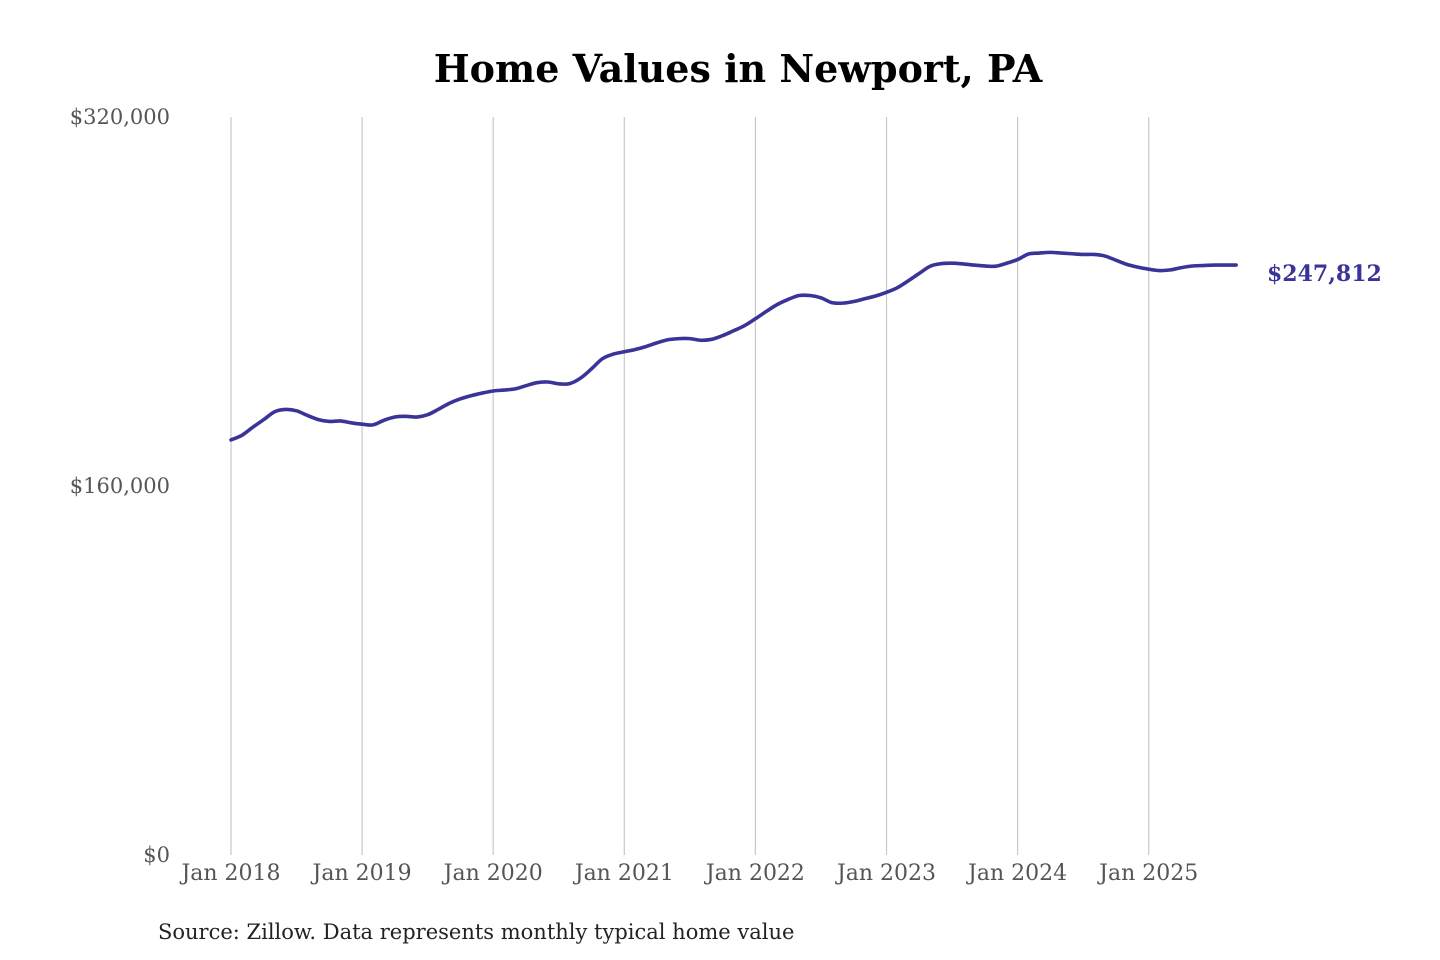  Describe the element at coordinates (156, 855) in the screenshot. I see `y-tick-label-0: $0` at that location.